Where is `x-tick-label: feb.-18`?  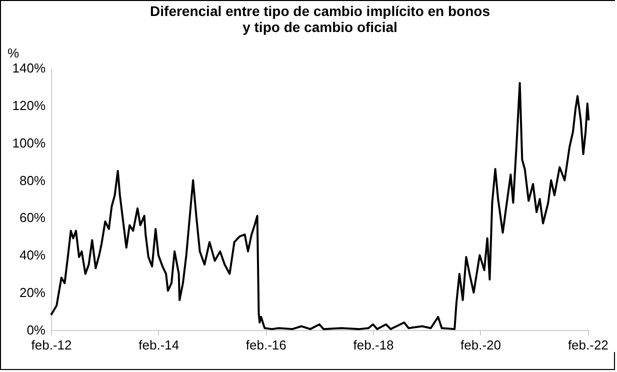
x-tick-label: feb.-18 is located at coordinates (373, 345).